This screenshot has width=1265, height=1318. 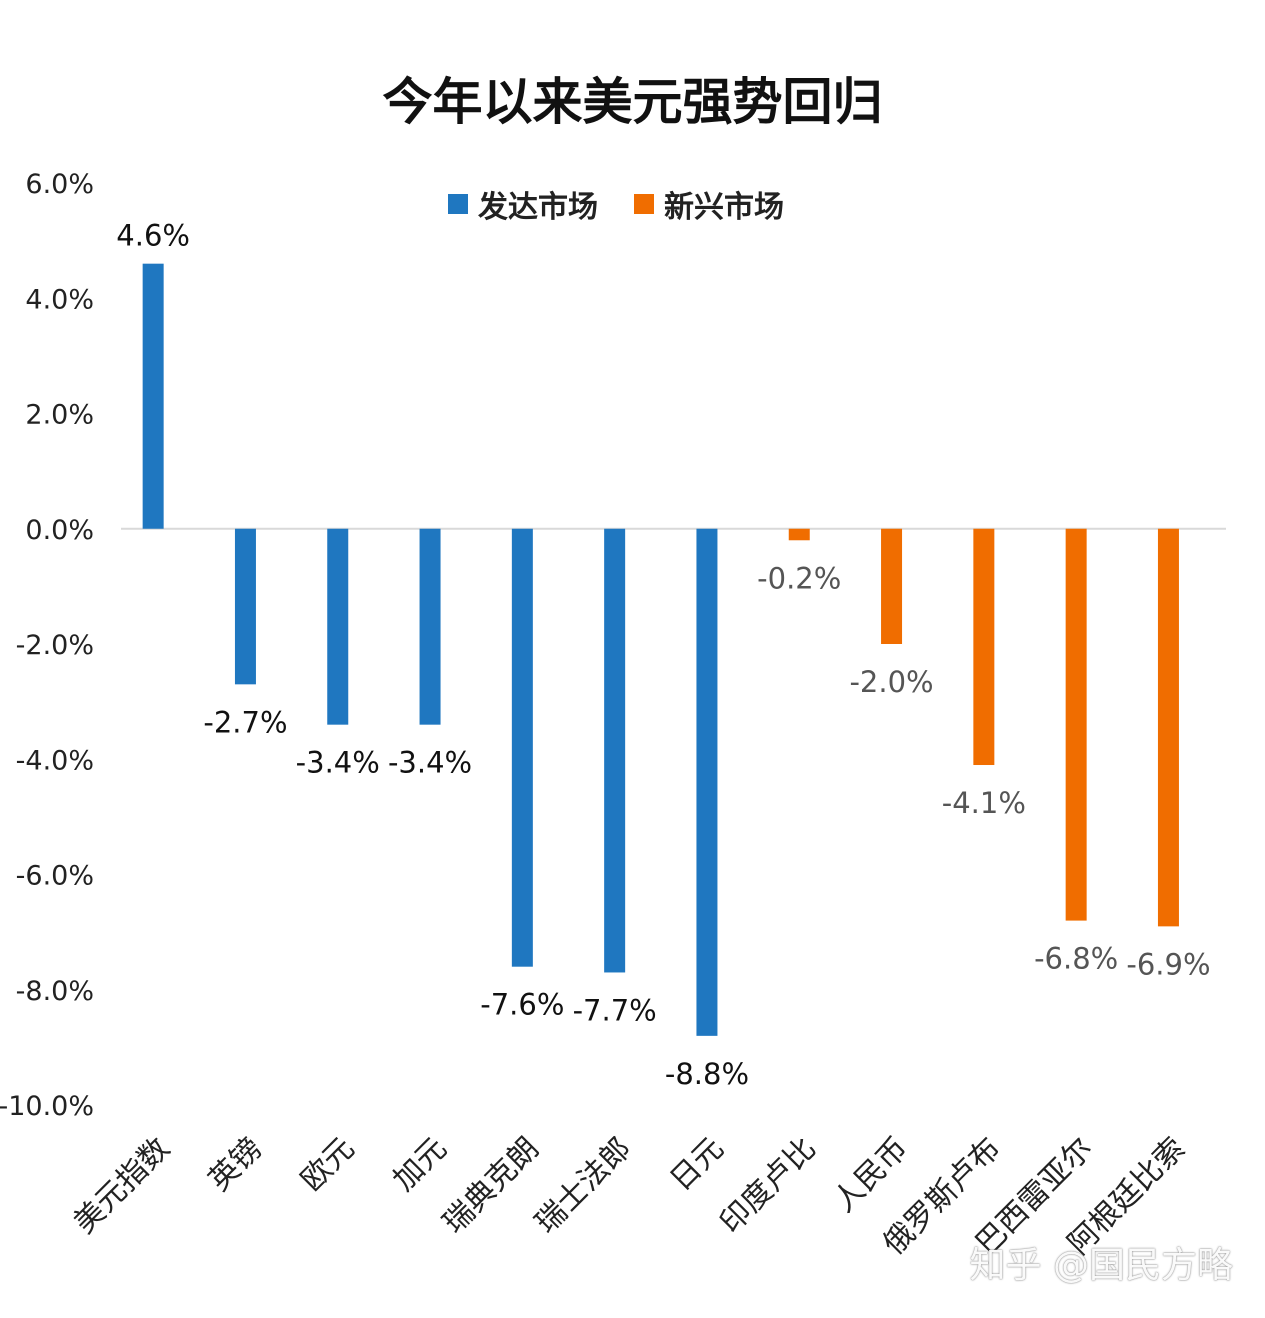 I want to click on x-tick-label: 瑞典克朗, so click(x=491, y=1186).